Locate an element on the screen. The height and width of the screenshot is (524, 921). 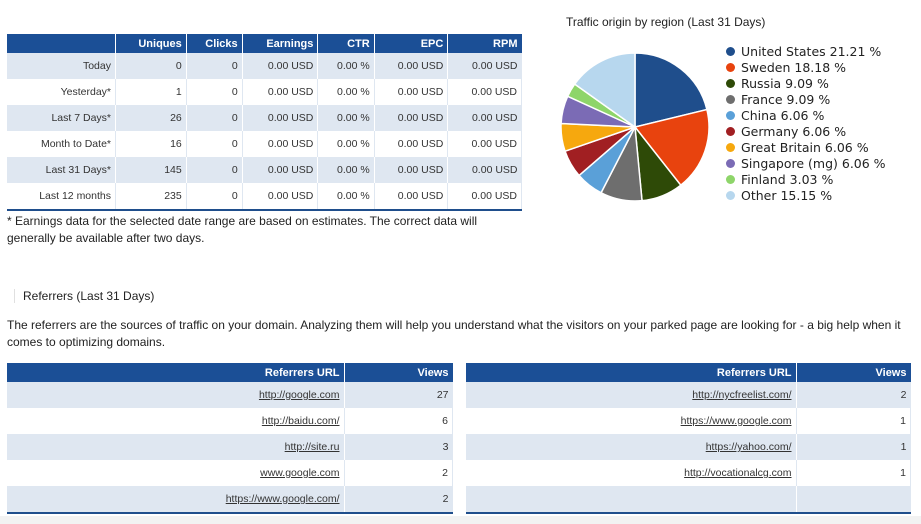
stats-header-earnings: Earnings is located at coordinates (280, 43).